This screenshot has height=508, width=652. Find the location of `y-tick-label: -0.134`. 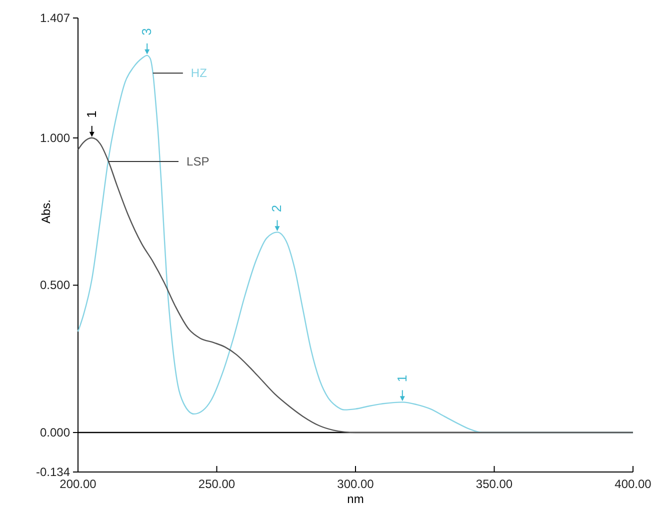

y-tick-label: -0.134 is located at coordinates (53, 472).